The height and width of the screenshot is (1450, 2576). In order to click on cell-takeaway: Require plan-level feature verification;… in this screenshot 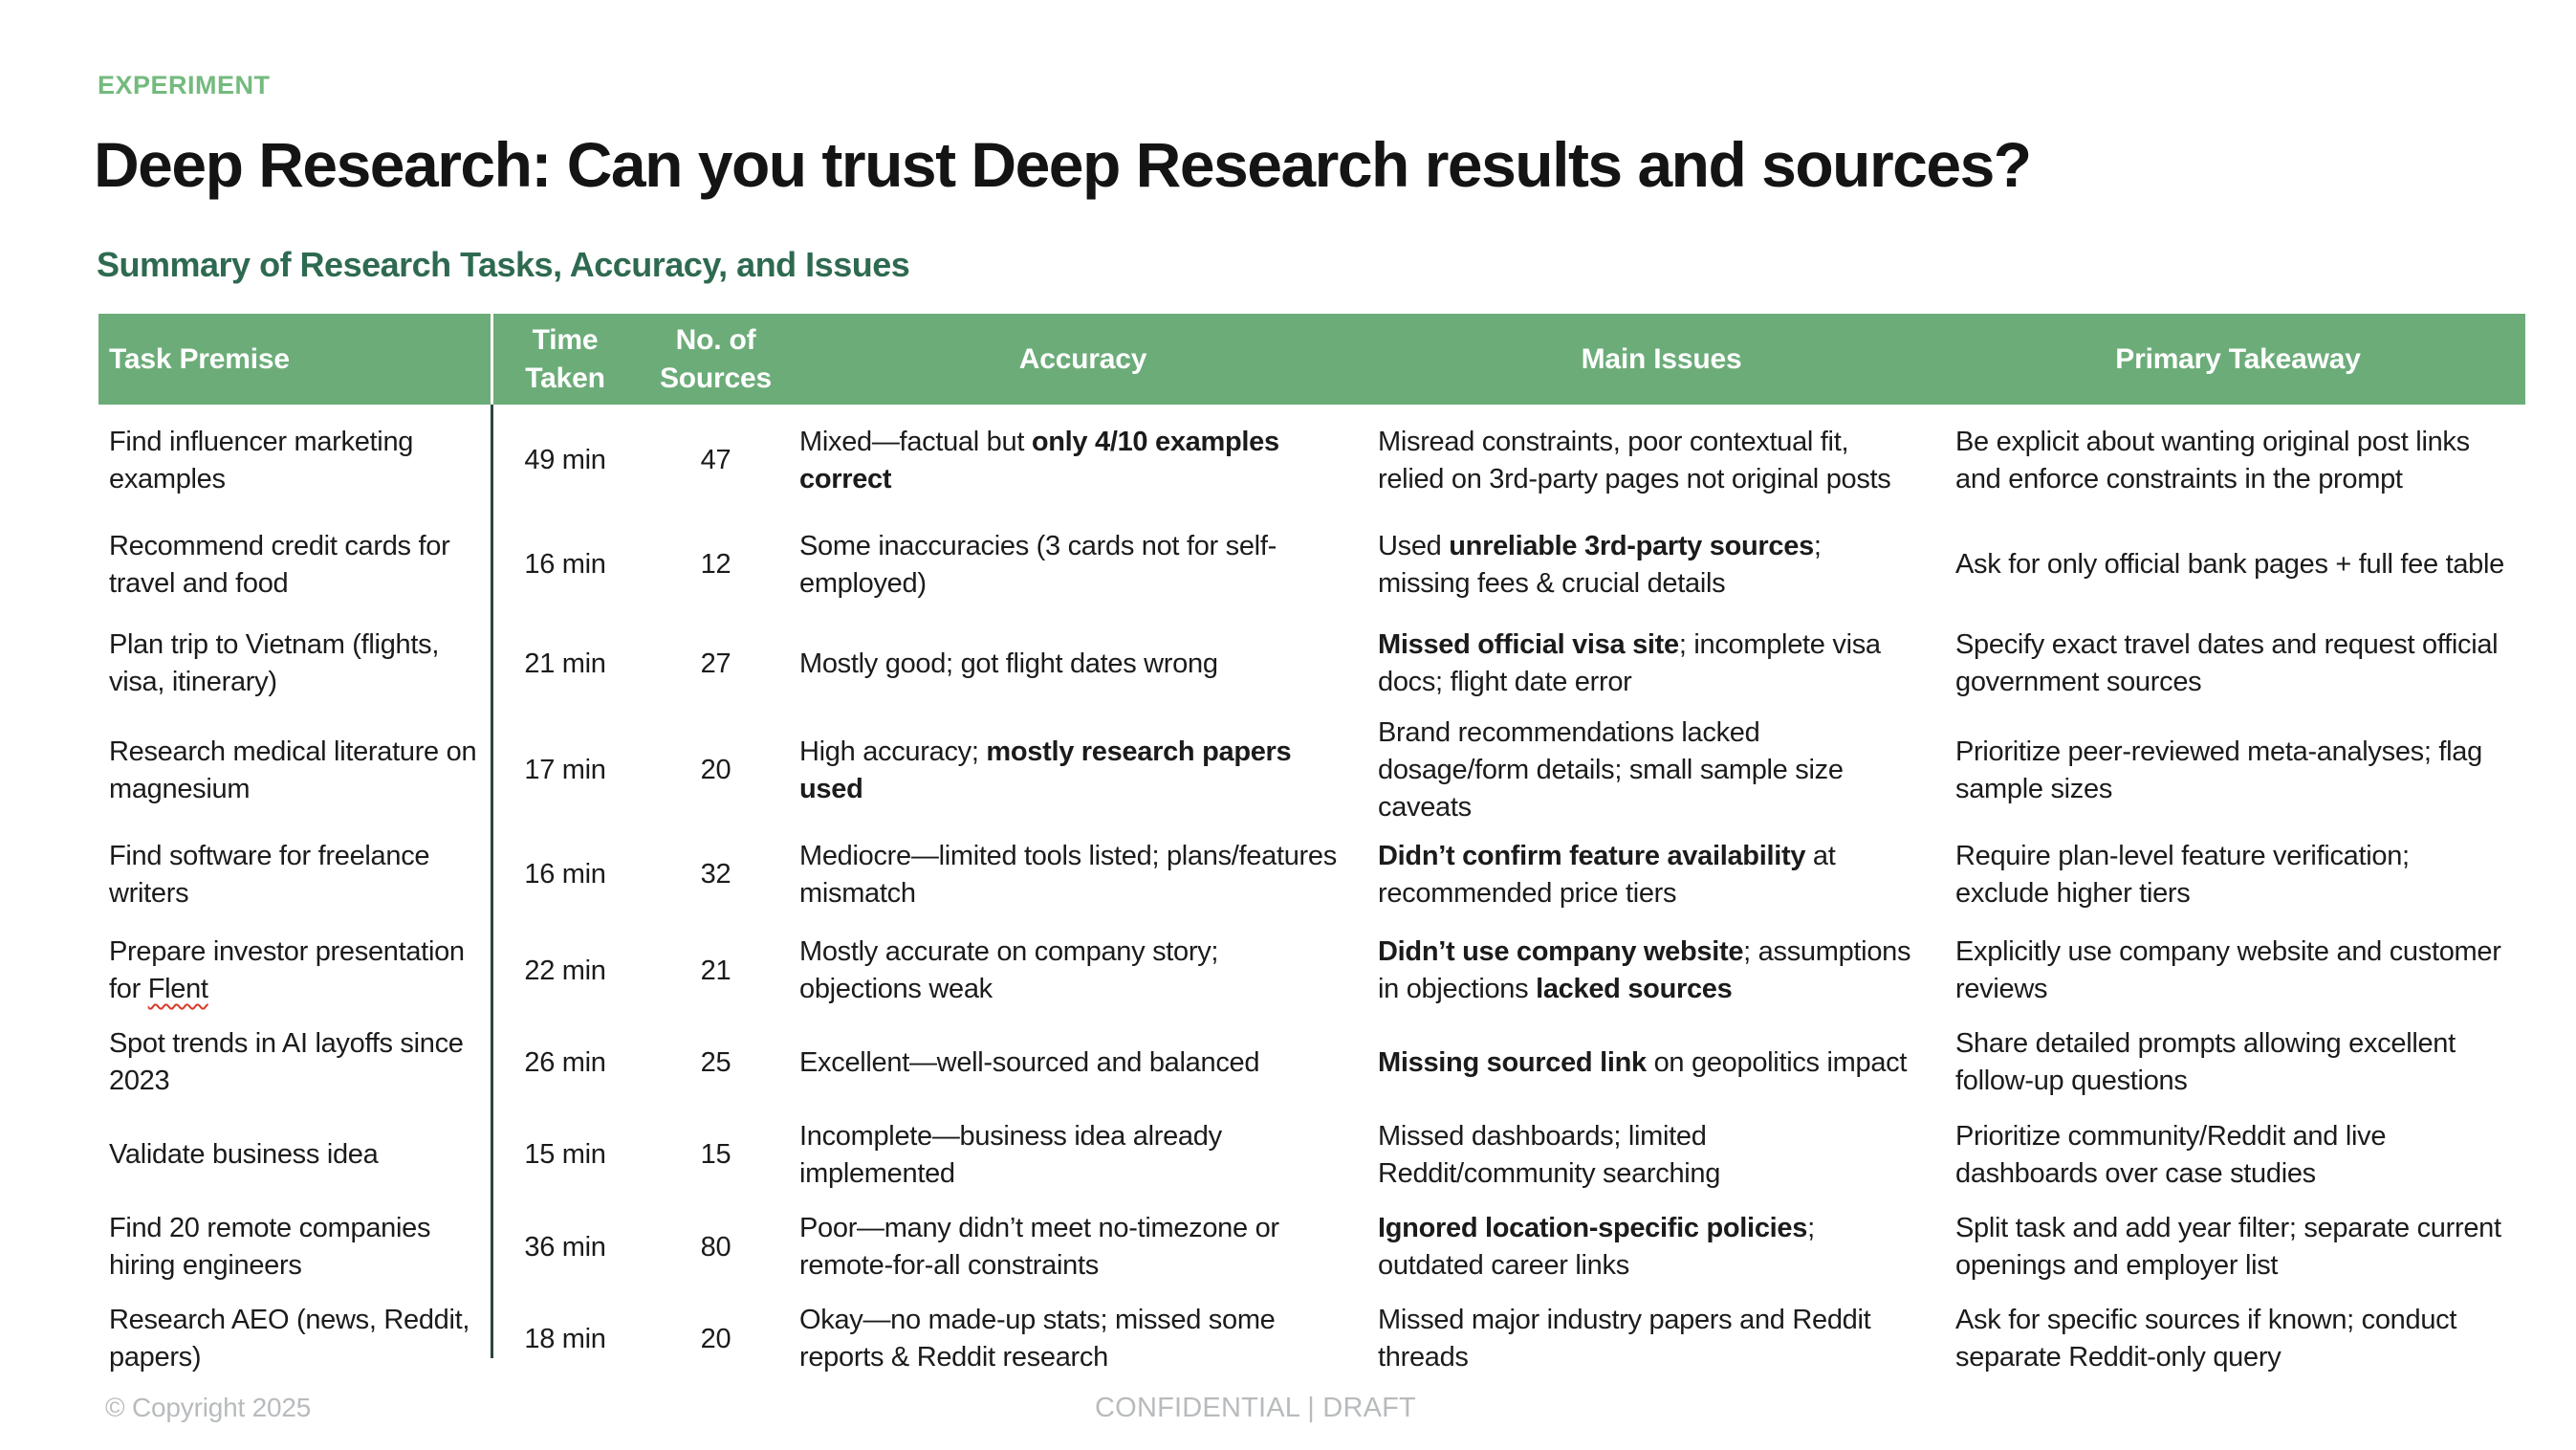, I will do `click(2182, 874)`.